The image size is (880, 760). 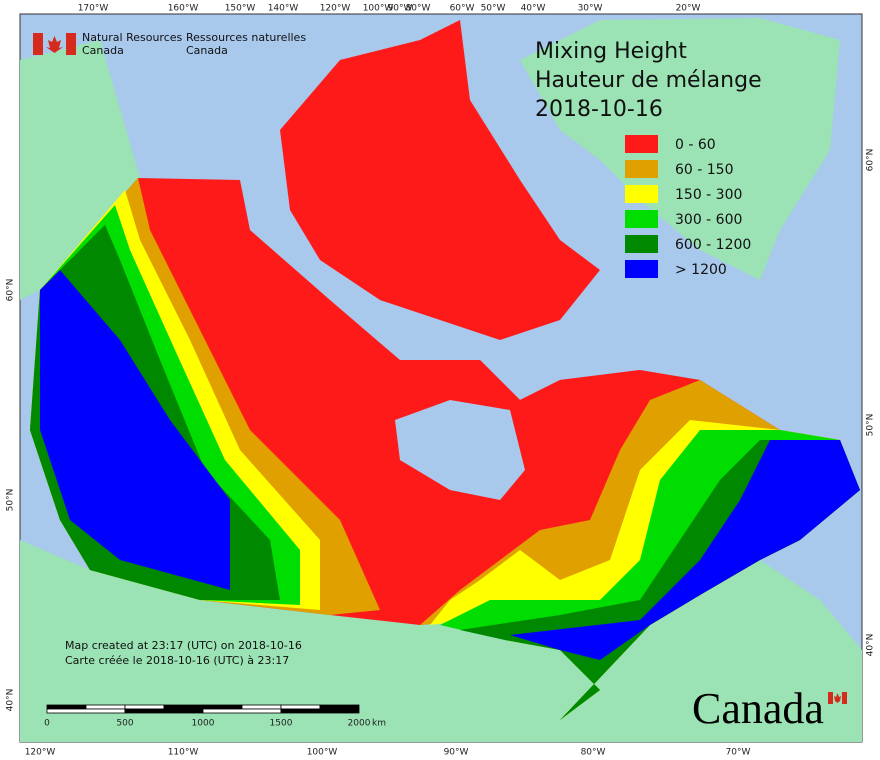 What do you see at coordinates (246, 37) in the screenshot?
I see `agency-fr: Ressources naturelles` at bounding box center [246, 37].